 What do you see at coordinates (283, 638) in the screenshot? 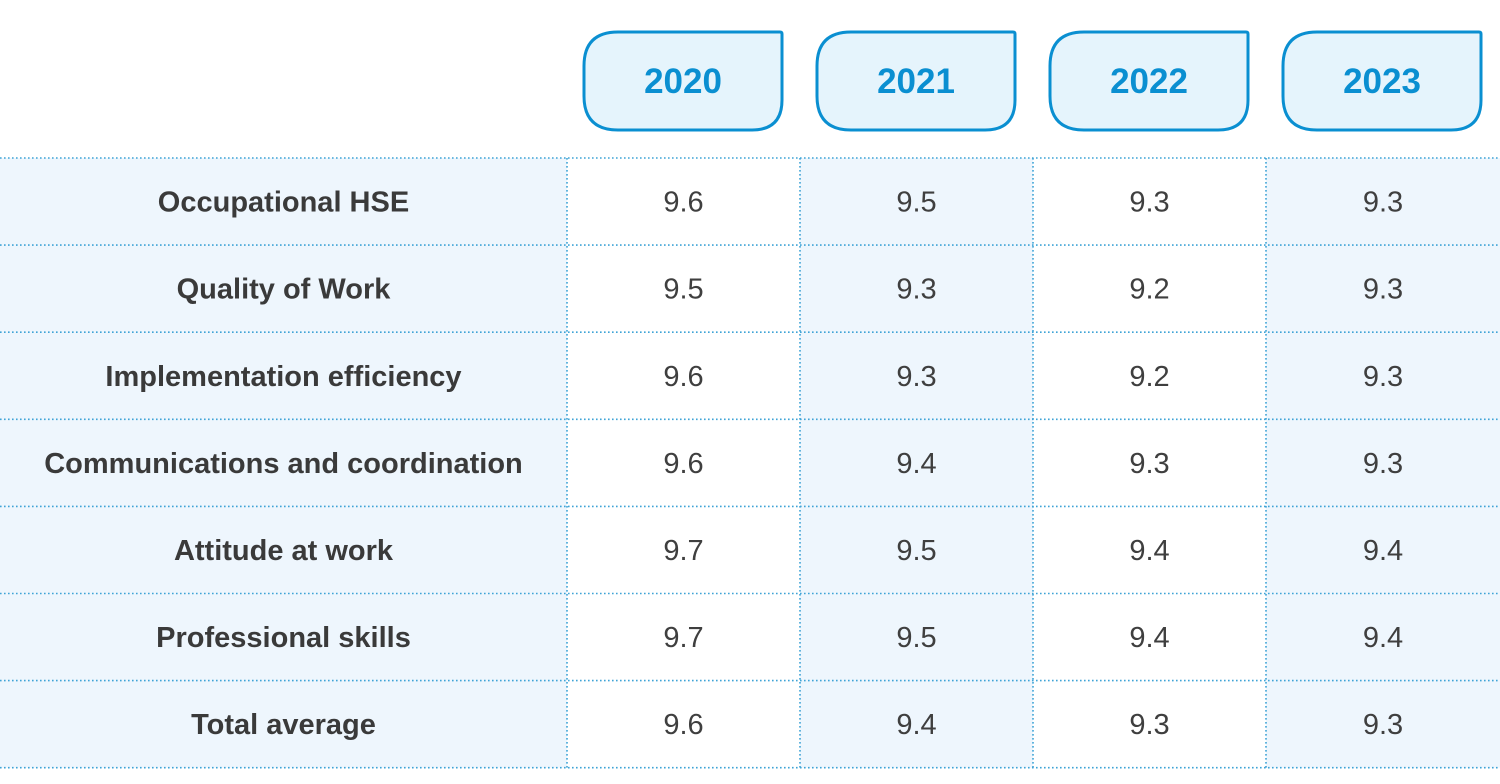
I see `row-label: Professional skills` at bounding box center [283, 638].